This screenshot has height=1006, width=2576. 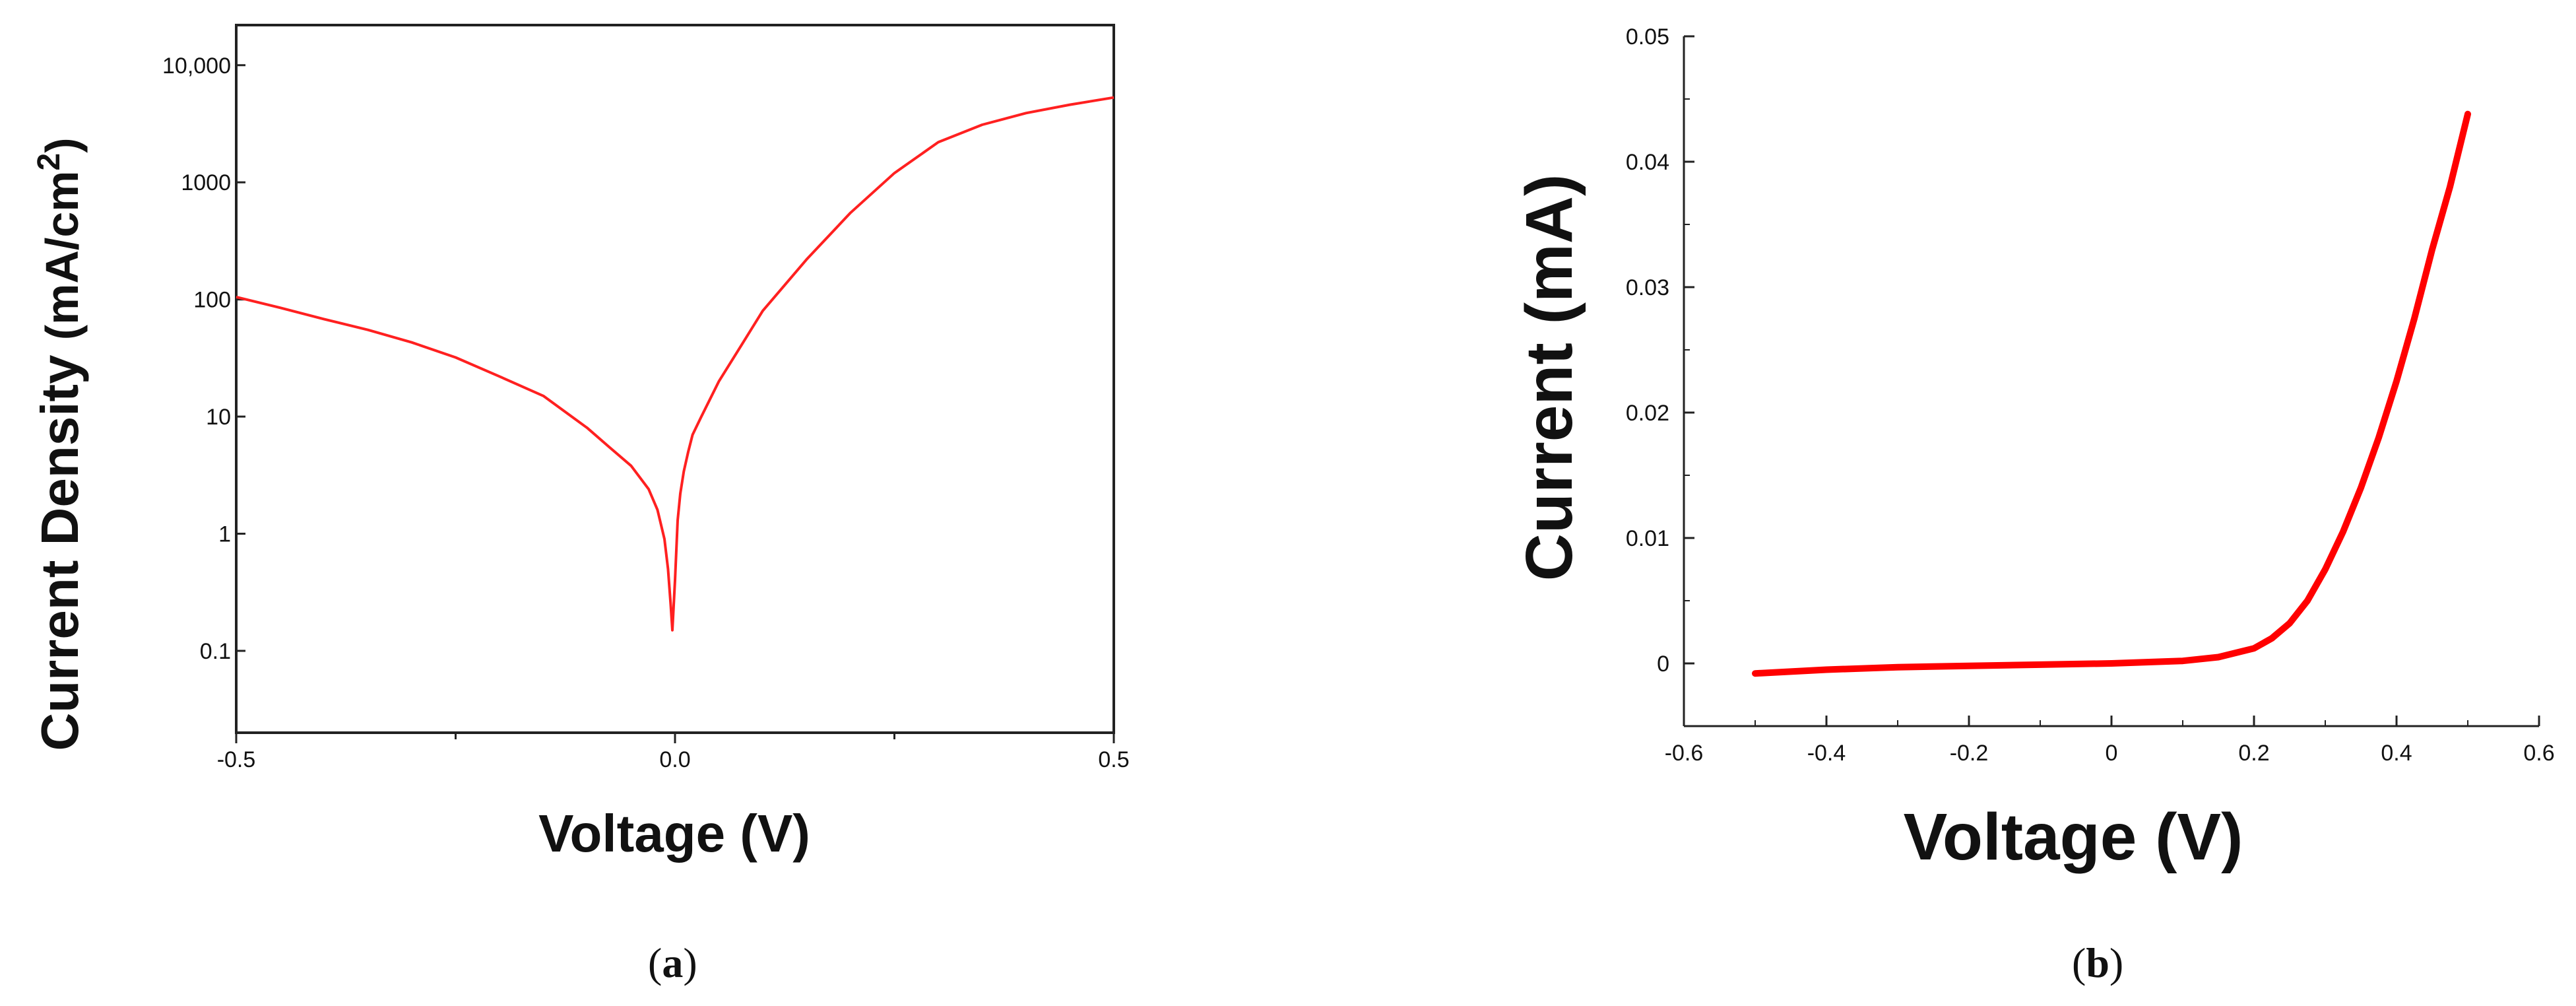 What do you see at coordinates (1647, 538) in the screenshot?
I see `panel-b-y-tick-label: 0.01` at bounding box center [1647, 538].